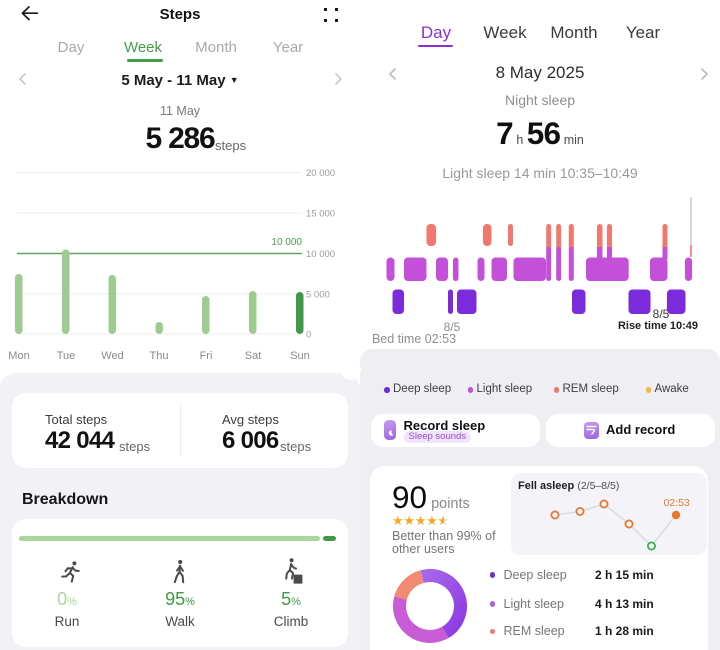 The image size is (720, 650). I want to click on svg-text: Wed, so click(112, 356).